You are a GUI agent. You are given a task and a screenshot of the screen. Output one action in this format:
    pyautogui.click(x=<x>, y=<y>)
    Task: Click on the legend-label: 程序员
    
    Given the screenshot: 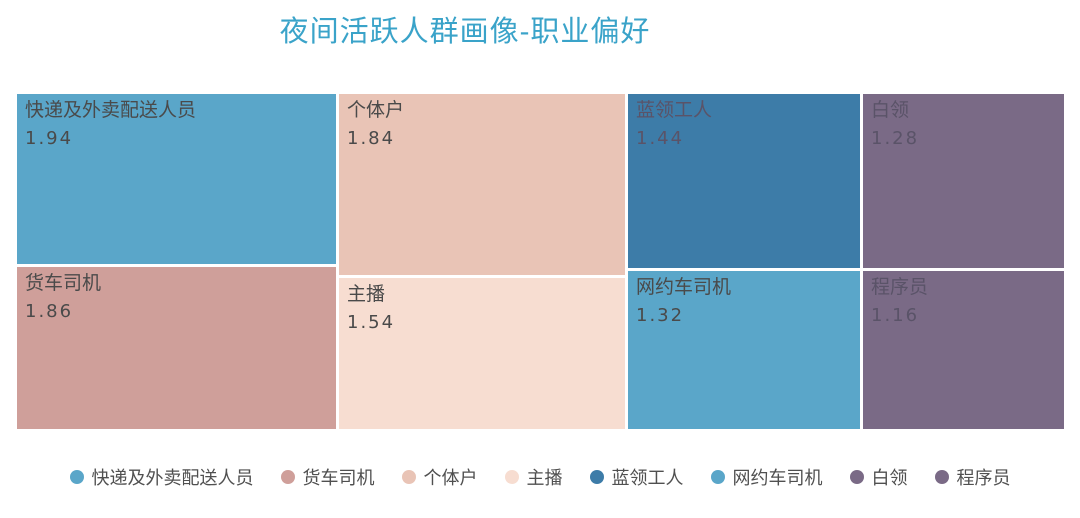 What is the action you would take?
    pyautogui.click(x=983, y=478)
    